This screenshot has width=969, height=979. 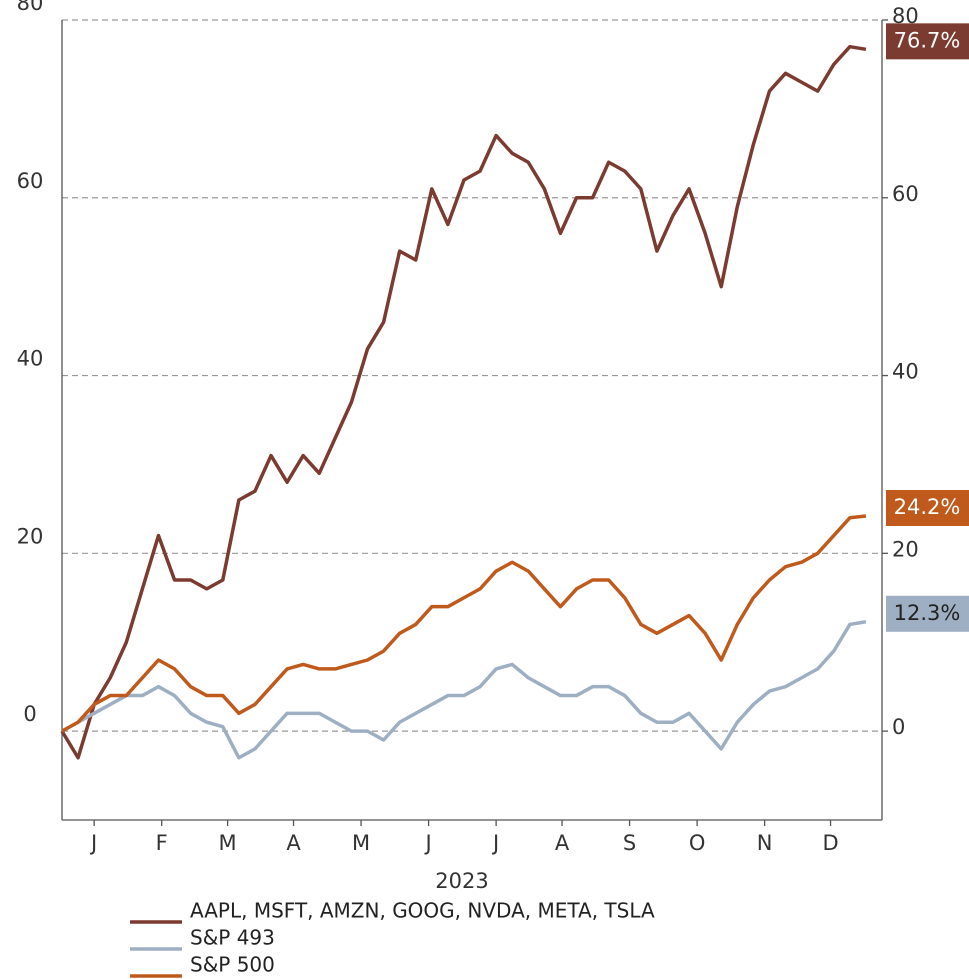 I want to click on end-label: 24.2%, so click(x=927, y=507).